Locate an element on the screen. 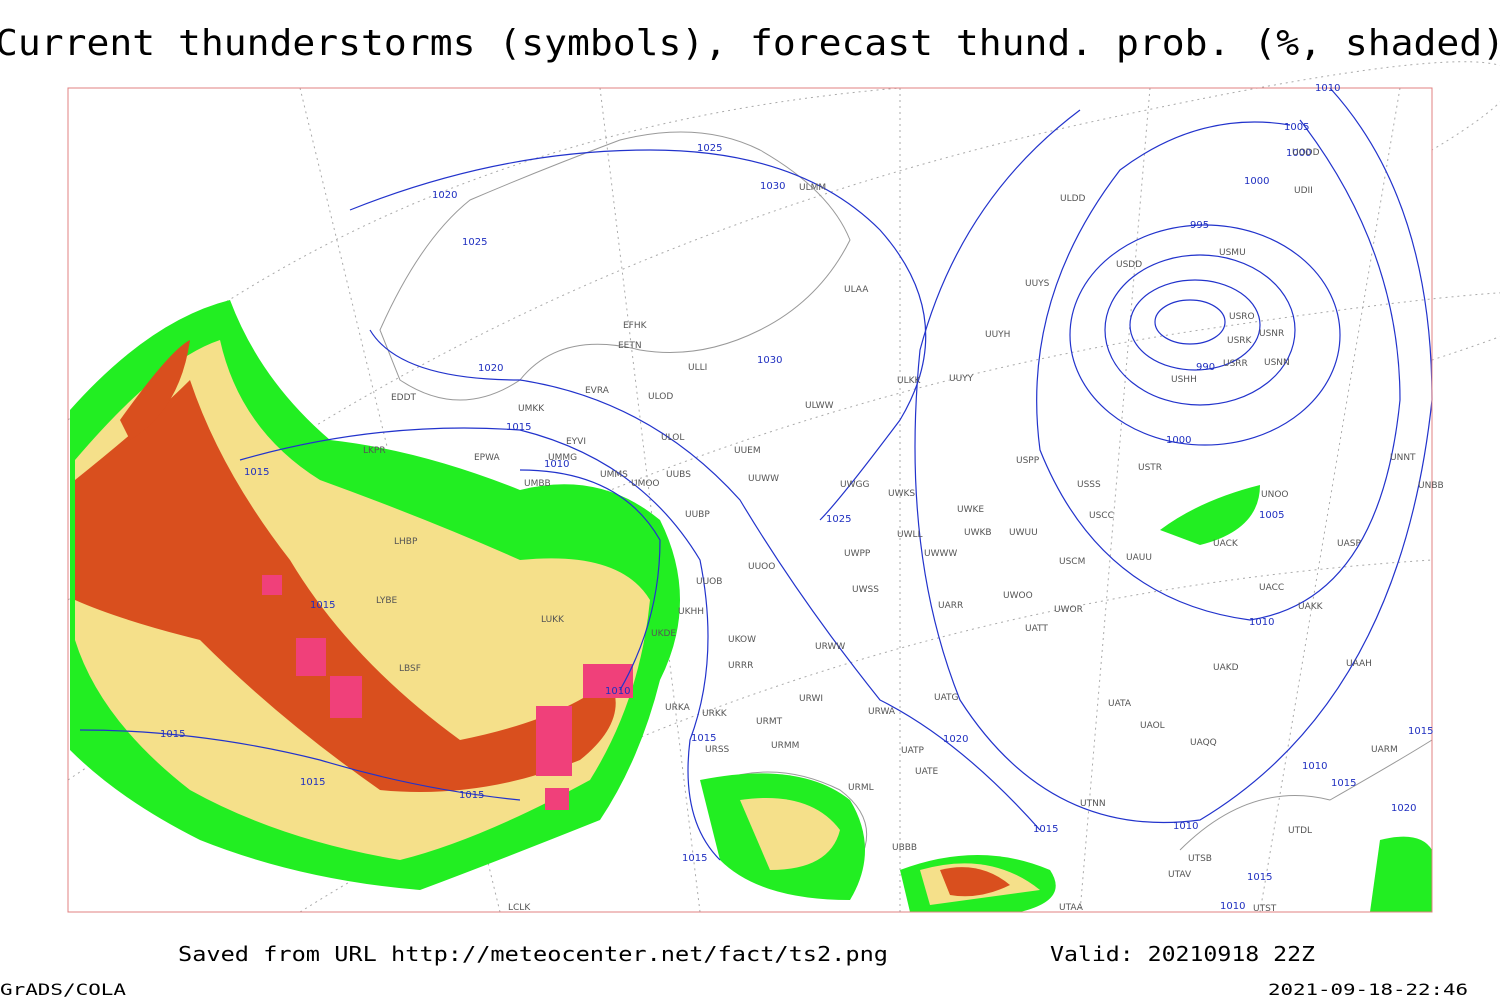  station-code: ULOL is located at coordinates (672, 438).